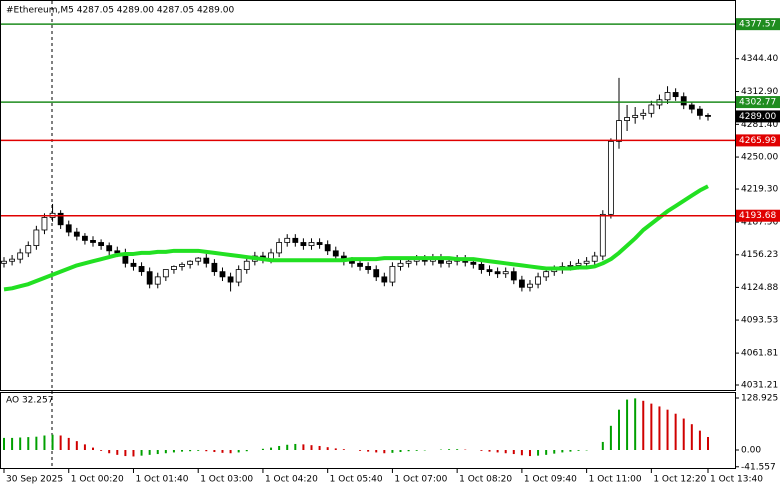  Describe the element at coordinates (226, 480) in the screenshot. I see `x-tick-label: 1 Oct 03:00` at that location.